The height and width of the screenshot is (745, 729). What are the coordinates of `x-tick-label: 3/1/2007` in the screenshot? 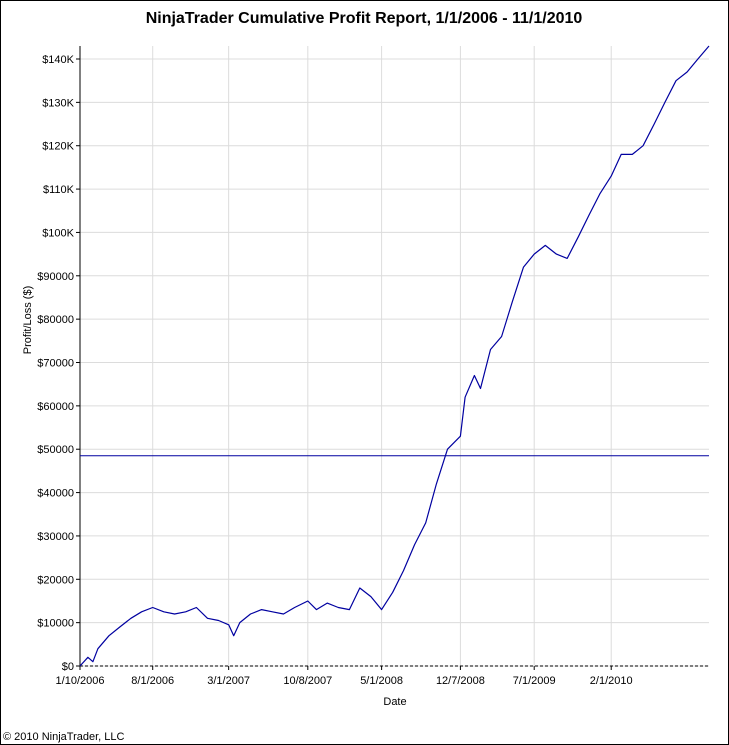 It's located at (228, 681).